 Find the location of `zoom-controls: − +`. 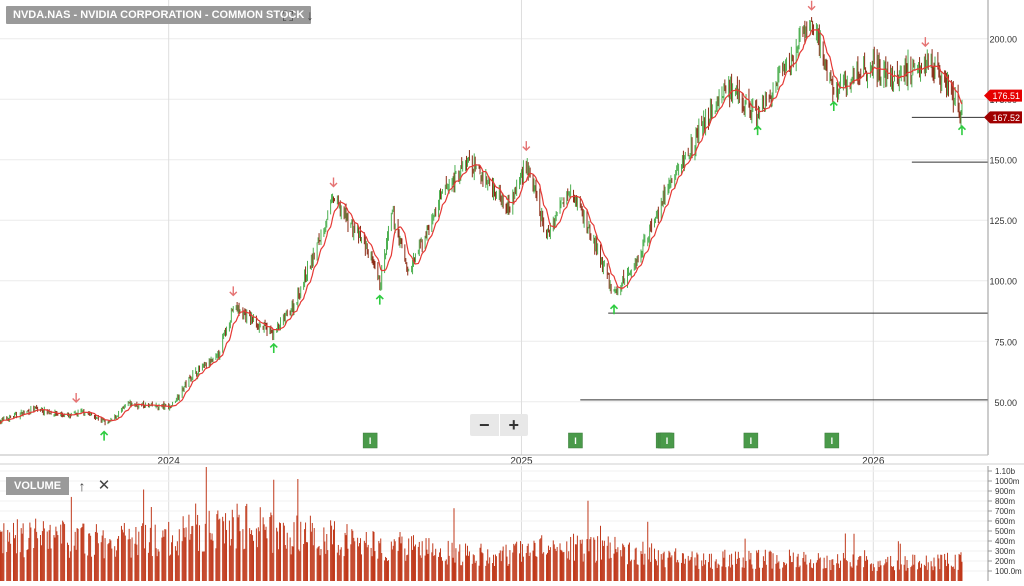

zoom-controls: − + is located at coordinates (499, 425).